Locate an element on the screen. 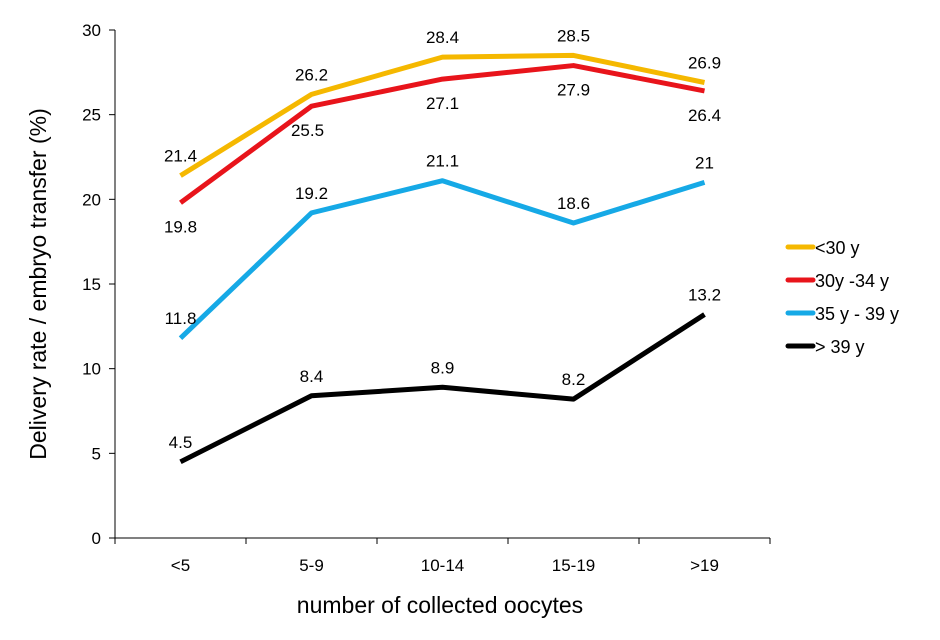 This screenshot has width=940, height=640. y-axis-title: Delivery rate / embryo transfer (%) is located at coordinates (38, 283).